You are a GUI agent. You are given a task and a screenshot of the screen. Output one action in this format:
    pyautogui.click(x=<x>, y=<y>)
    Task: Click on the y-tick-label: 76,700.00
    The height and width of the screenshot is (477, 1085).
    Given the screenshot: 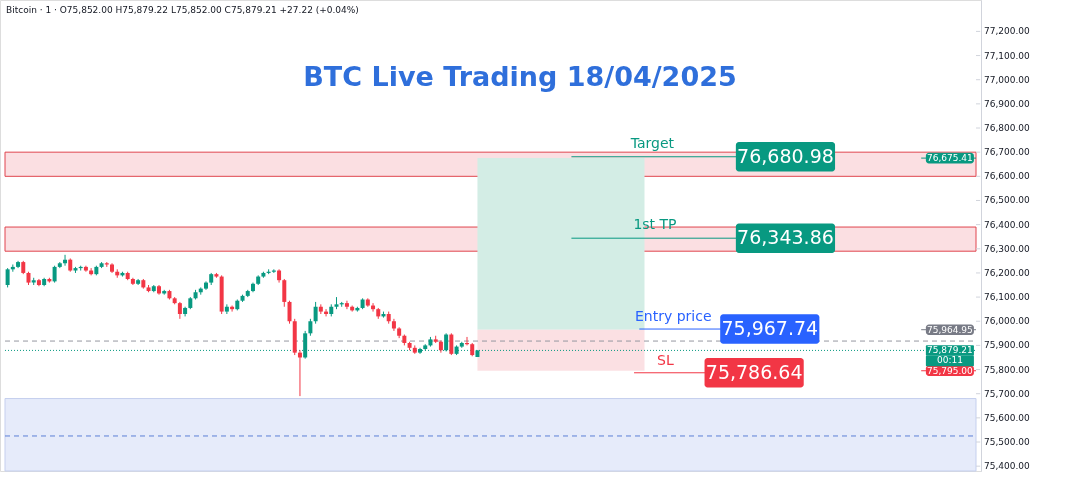 What is the action you would take?
    pyautogui.click(x=1007, y=152)
    